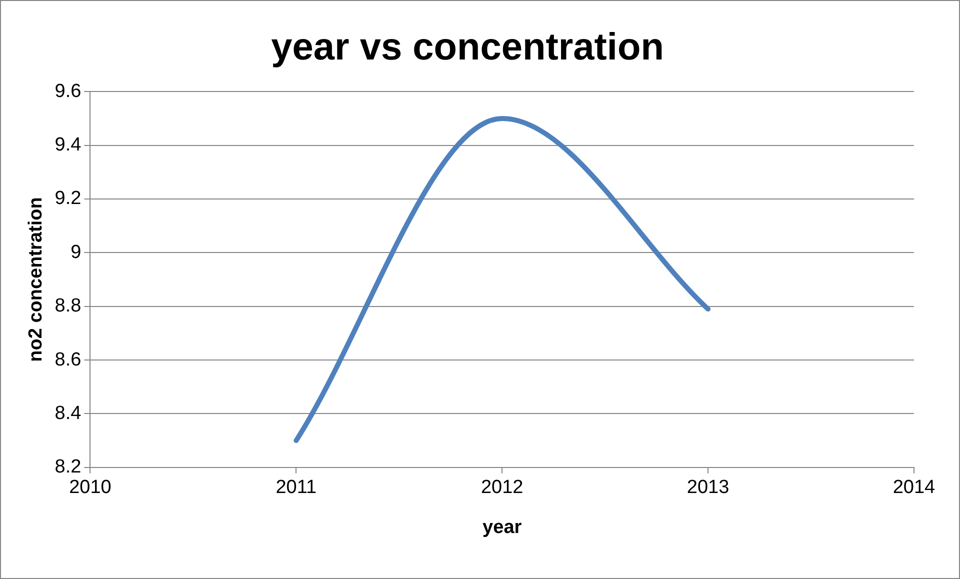  Describe the element at coordinates (68, 413) in the screenshot. I see `y-tick-label: 8.4` at that location.